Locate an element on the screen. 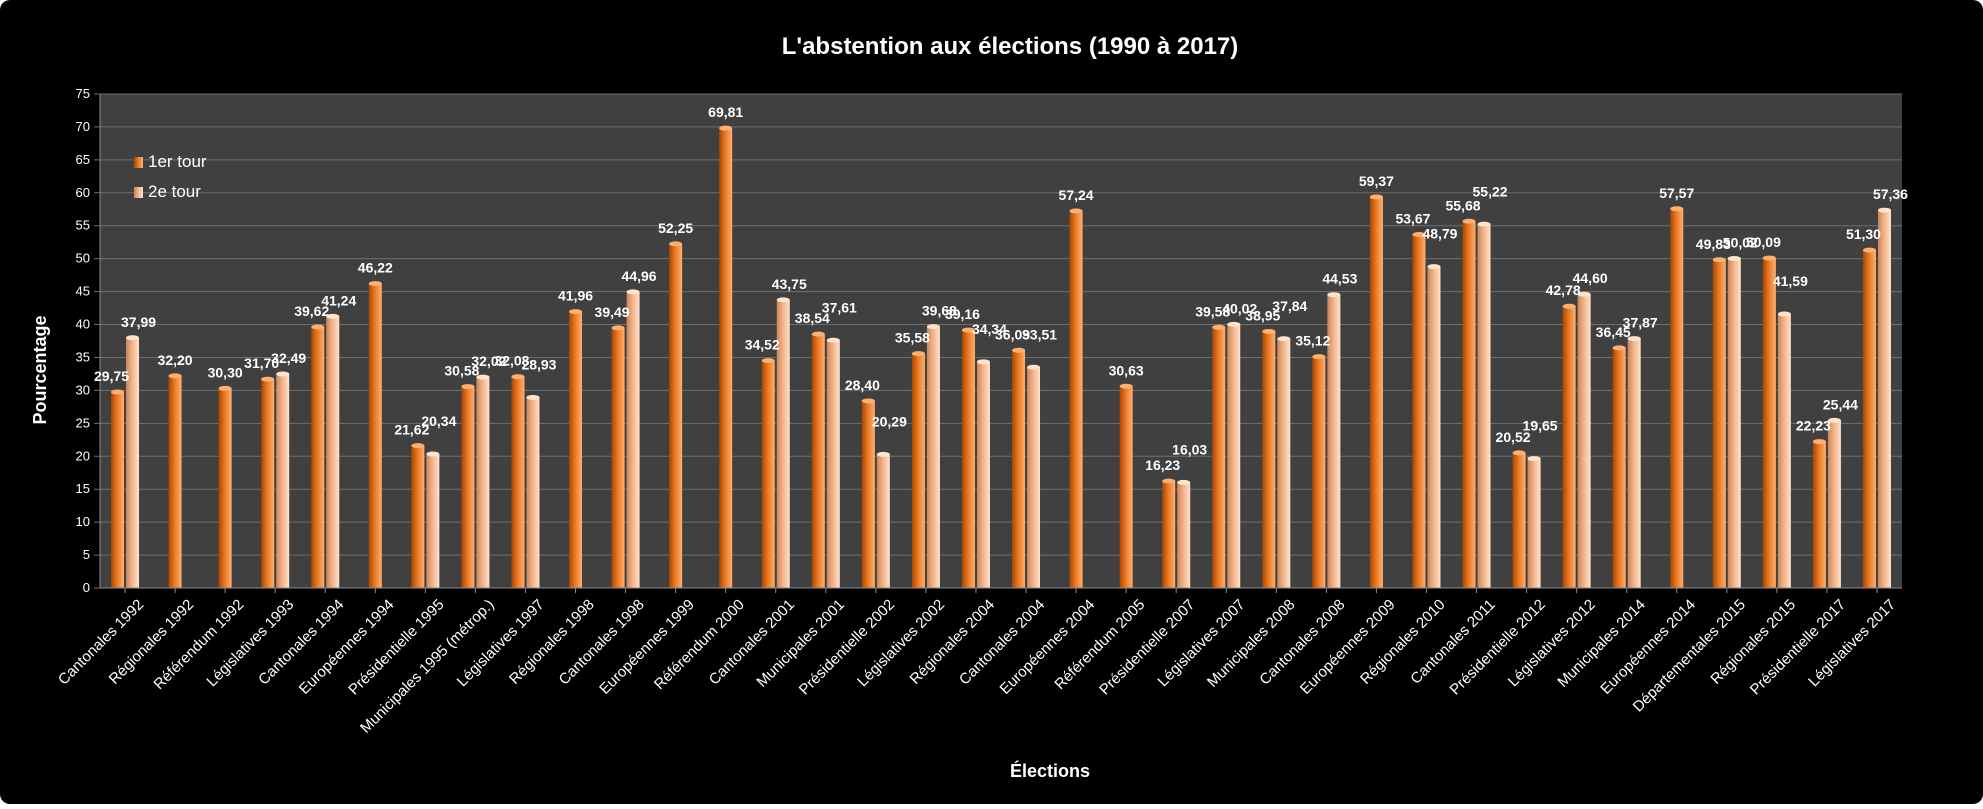  data-label-1er-tour: 39,62 is located at coordinates (311, 311).